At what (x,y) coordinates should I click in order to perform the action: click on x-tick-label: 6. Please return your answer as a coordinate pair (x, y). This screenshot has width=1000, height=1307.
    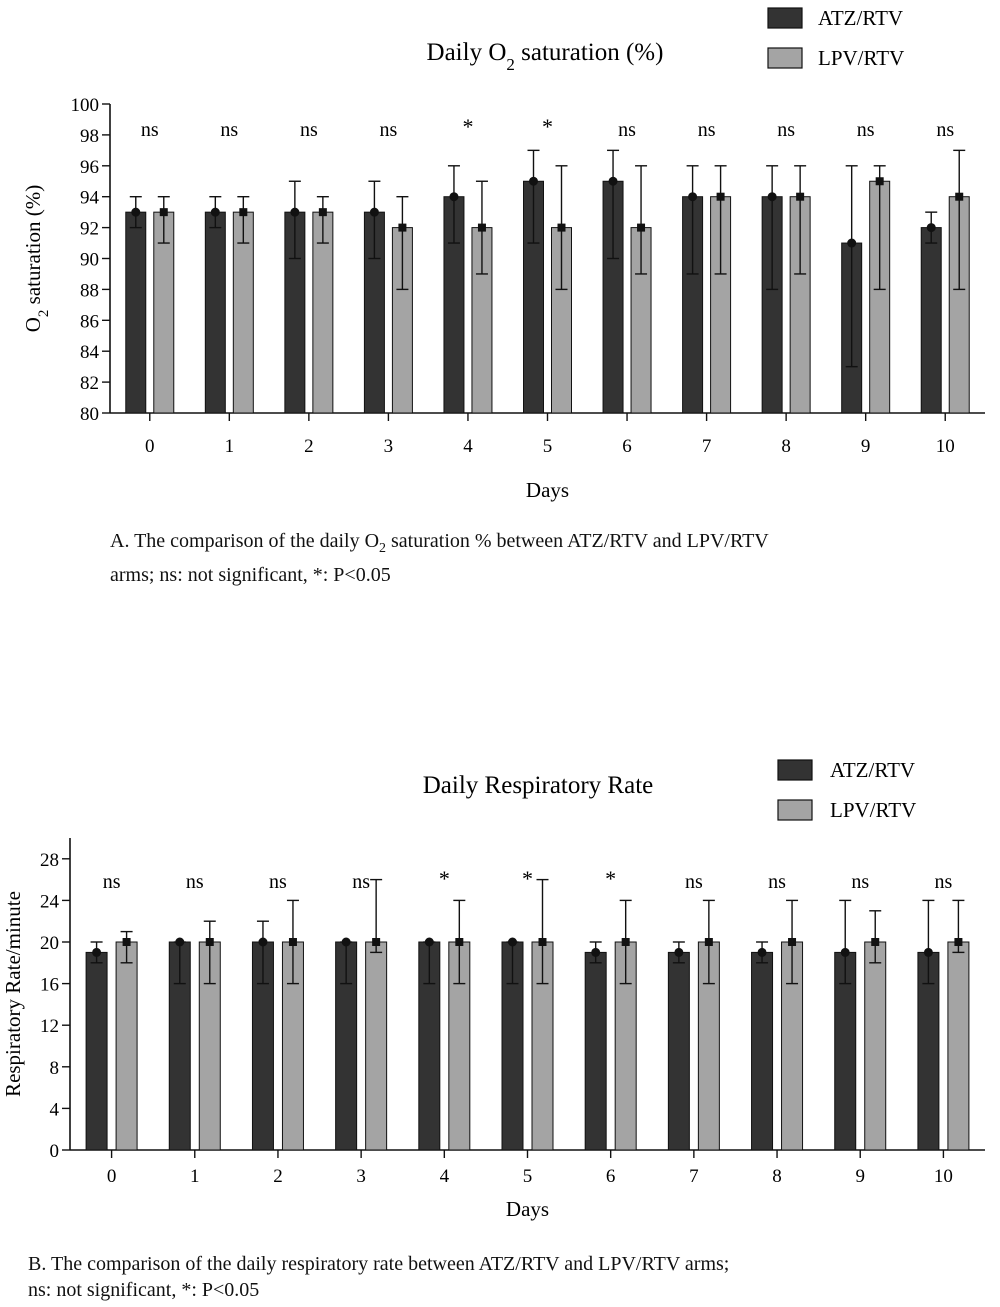
    Looking at the image, I should click on (611, 1176).